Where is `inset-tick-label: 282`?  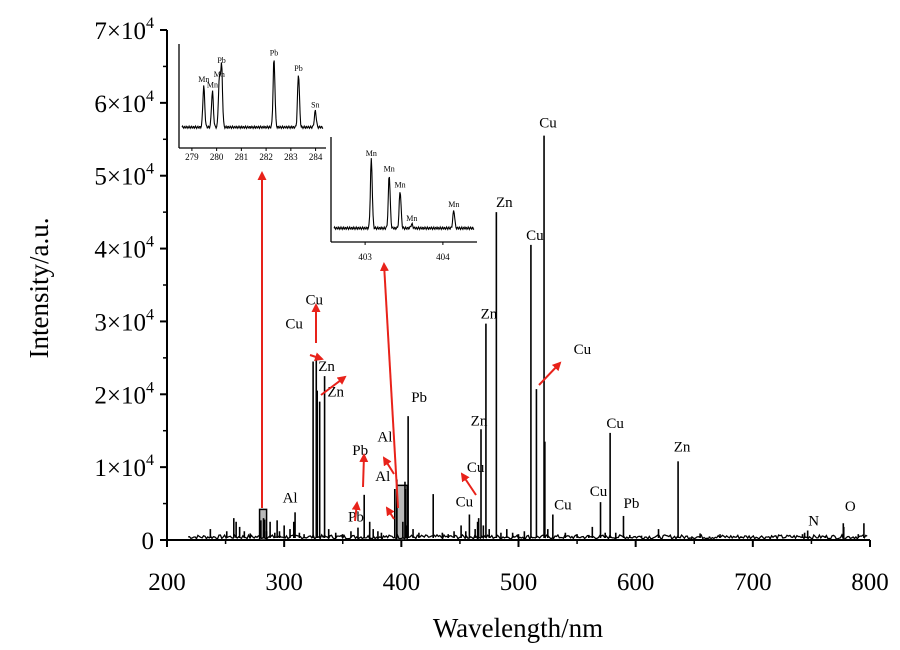 inset-tick-label: 282 is located at coordinates (266, 157).